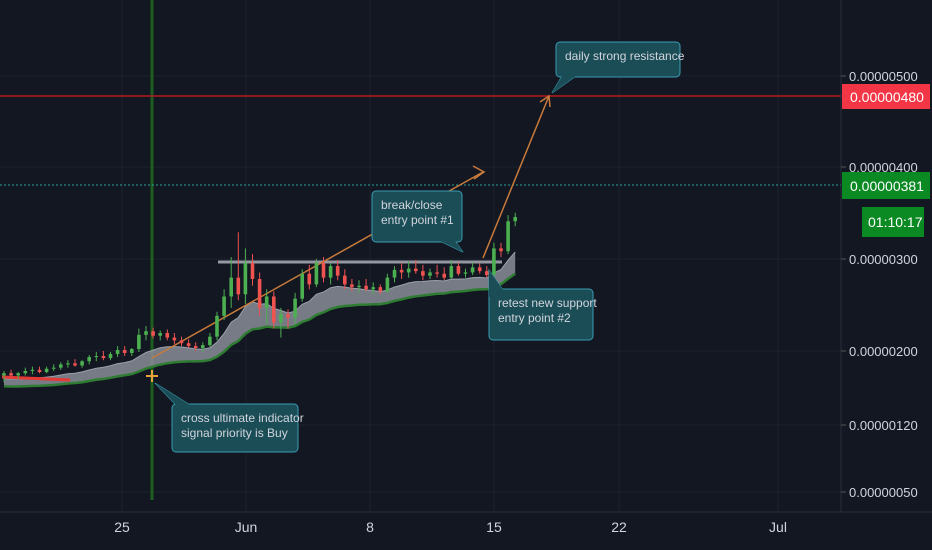 The width and height of the screenshot is (932, 550). I want to click on price-tick-label: 0.00000050, so click(883, 492).